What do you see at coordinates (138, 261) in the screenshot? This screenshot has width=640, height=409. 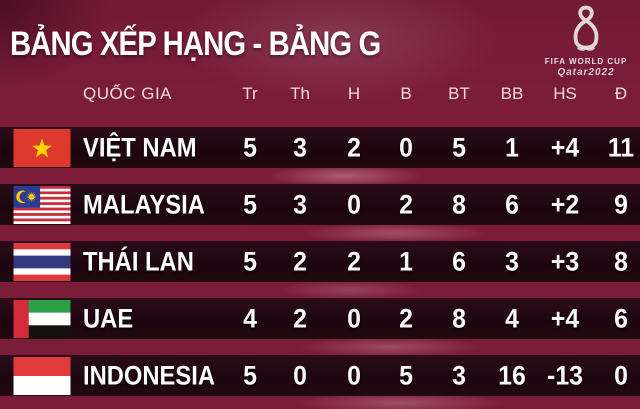 I see `country-name: THÁI LAN` at bounding box center [138, 261].